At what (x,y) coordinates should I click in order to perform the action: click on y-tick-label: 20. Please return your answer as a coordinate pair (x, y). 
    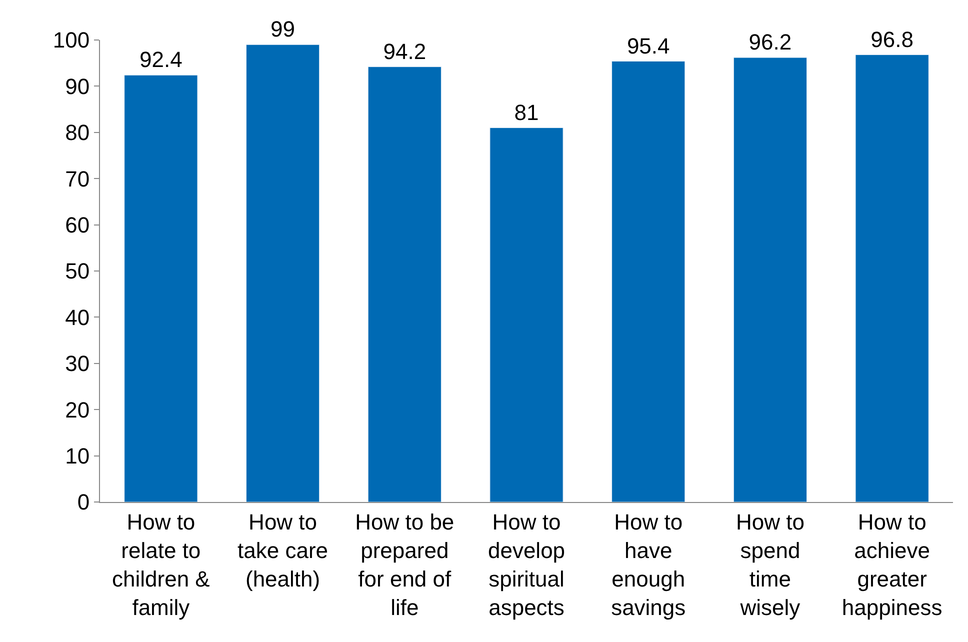
    Looking at the image, I should click on (77, 409).